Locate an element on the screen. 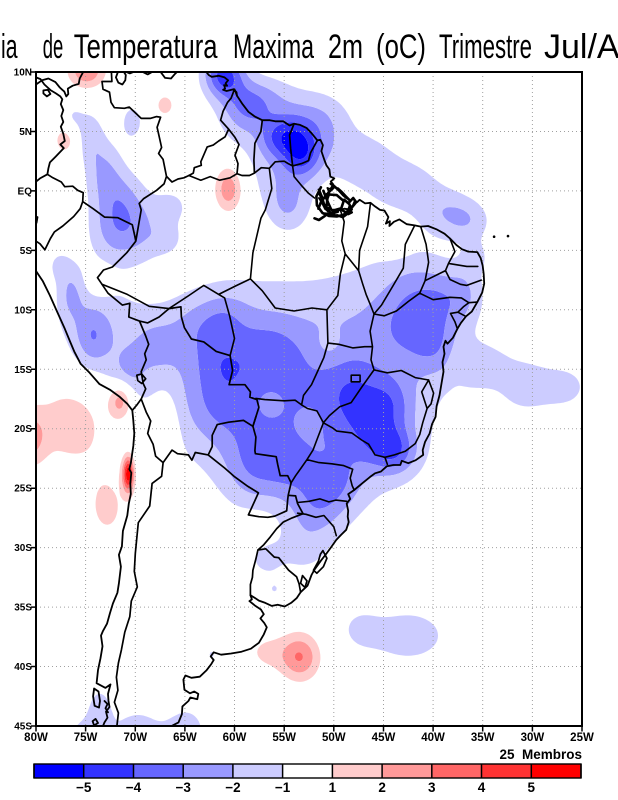 Image resolution: width=618 pixels, height=800 pixels. svg-text: 55W is located at coordinates (284, 738).